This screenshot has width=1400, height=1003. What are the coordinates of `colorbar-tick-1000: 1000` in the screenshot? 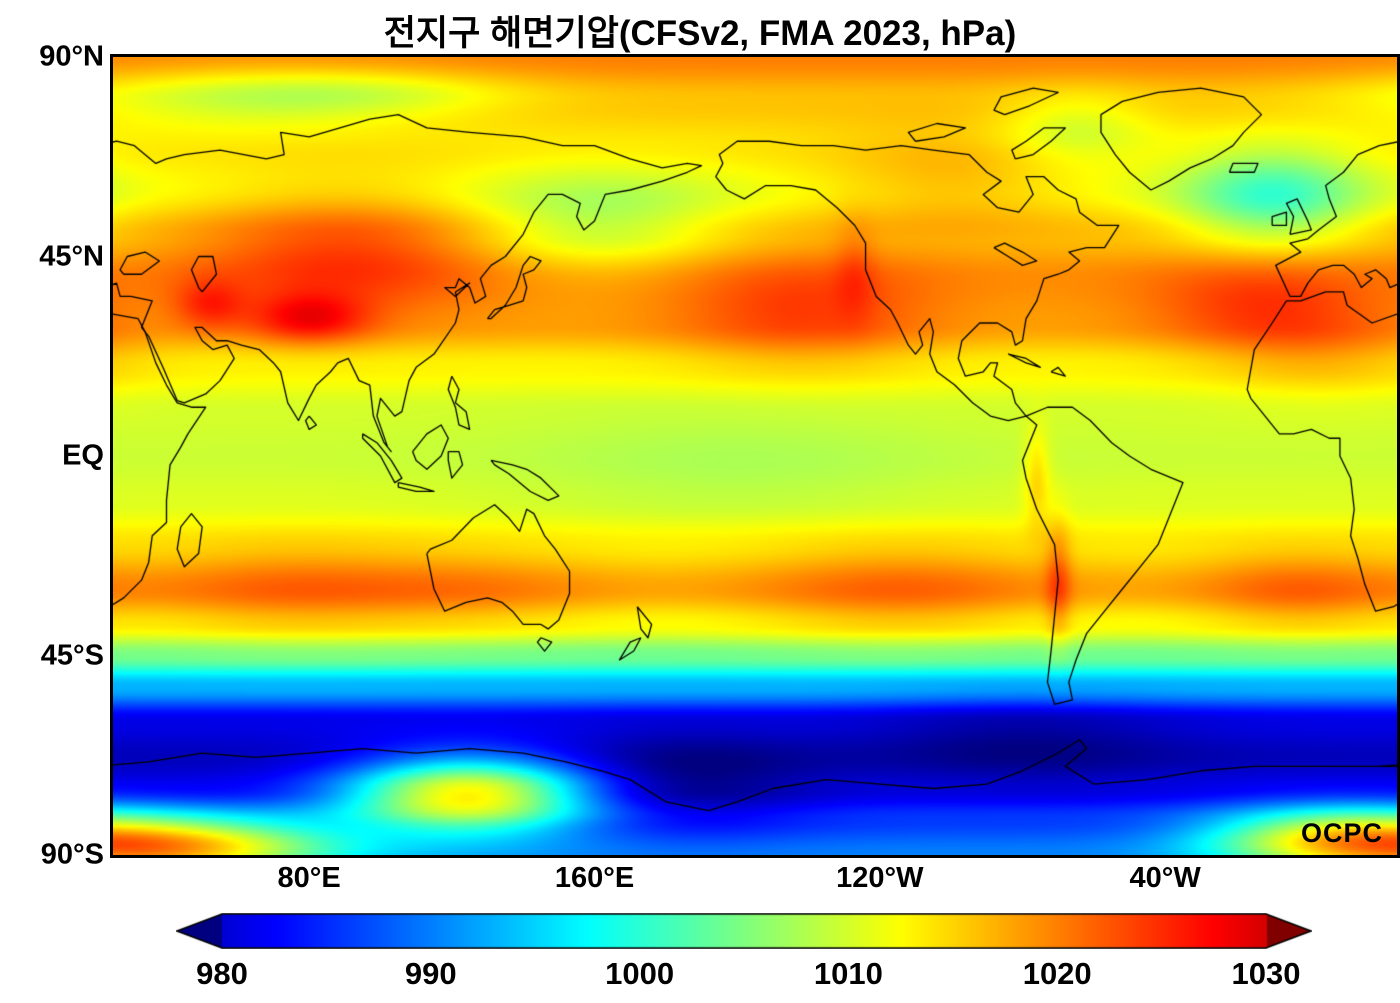 It's located at (640, 973).